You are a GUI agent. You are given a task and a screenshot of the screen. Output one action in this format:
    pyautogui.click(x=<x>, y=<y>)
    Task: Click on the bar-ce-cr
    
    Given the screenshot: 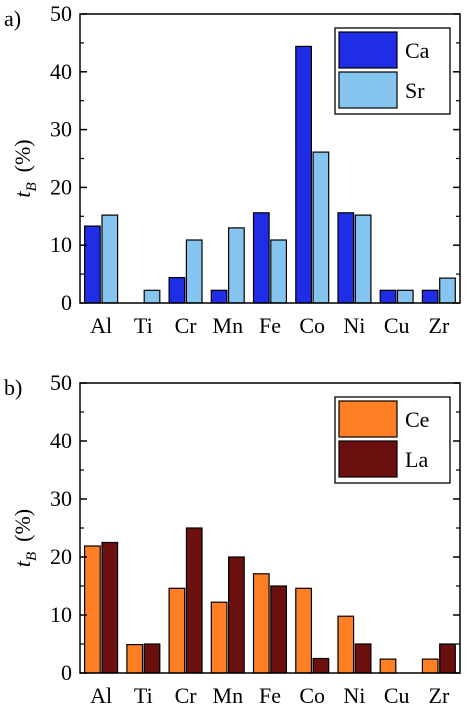 What is the action you would take?
    pyautogui.click(x=177, y=630)
    